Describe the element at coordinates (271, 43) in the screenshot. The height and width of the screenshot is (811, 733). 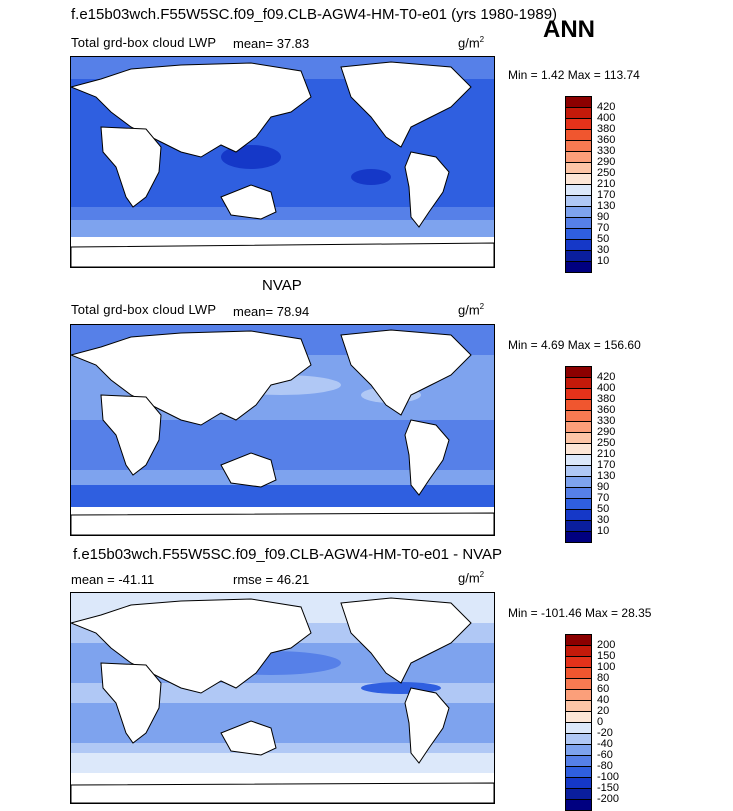
I see `panel1-mean: mean= 37.83` at that location.